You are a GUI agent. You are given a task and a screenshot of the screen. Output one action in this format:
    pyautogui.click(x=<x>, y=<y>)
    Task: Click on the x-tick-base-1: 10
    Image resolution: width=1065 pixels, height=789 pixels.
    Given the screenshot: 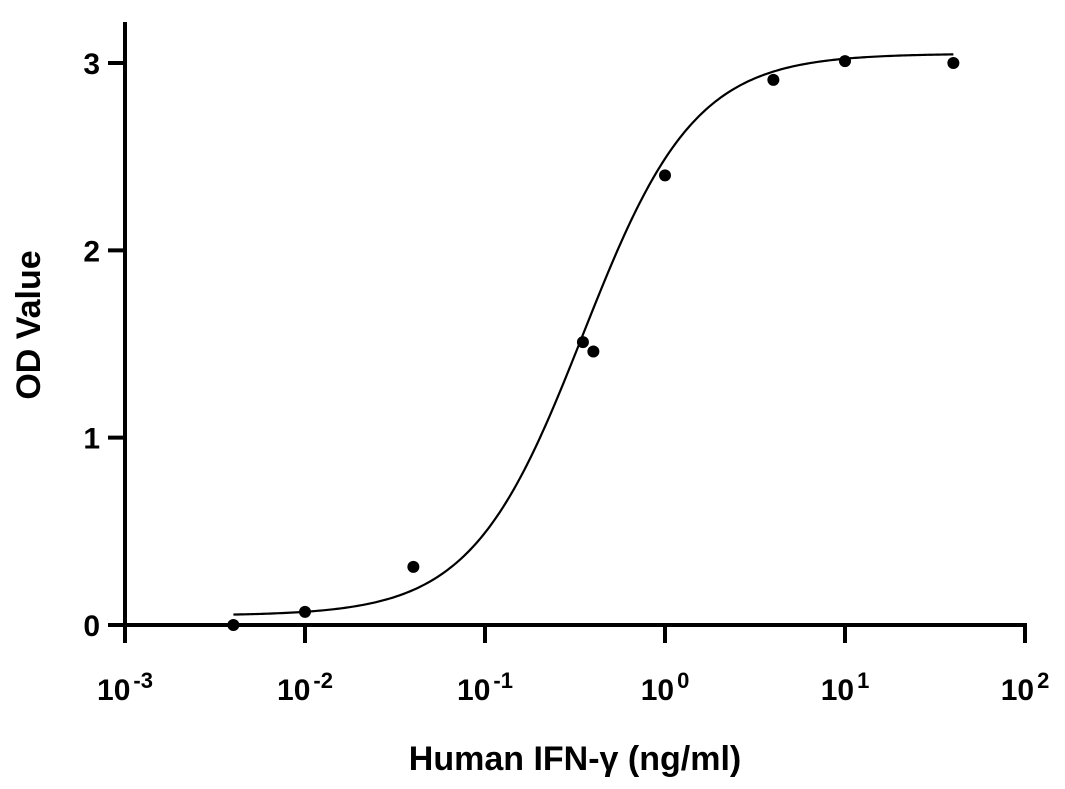 What is the action you would take?
    pyautogui.click(x=293, y=690)
    